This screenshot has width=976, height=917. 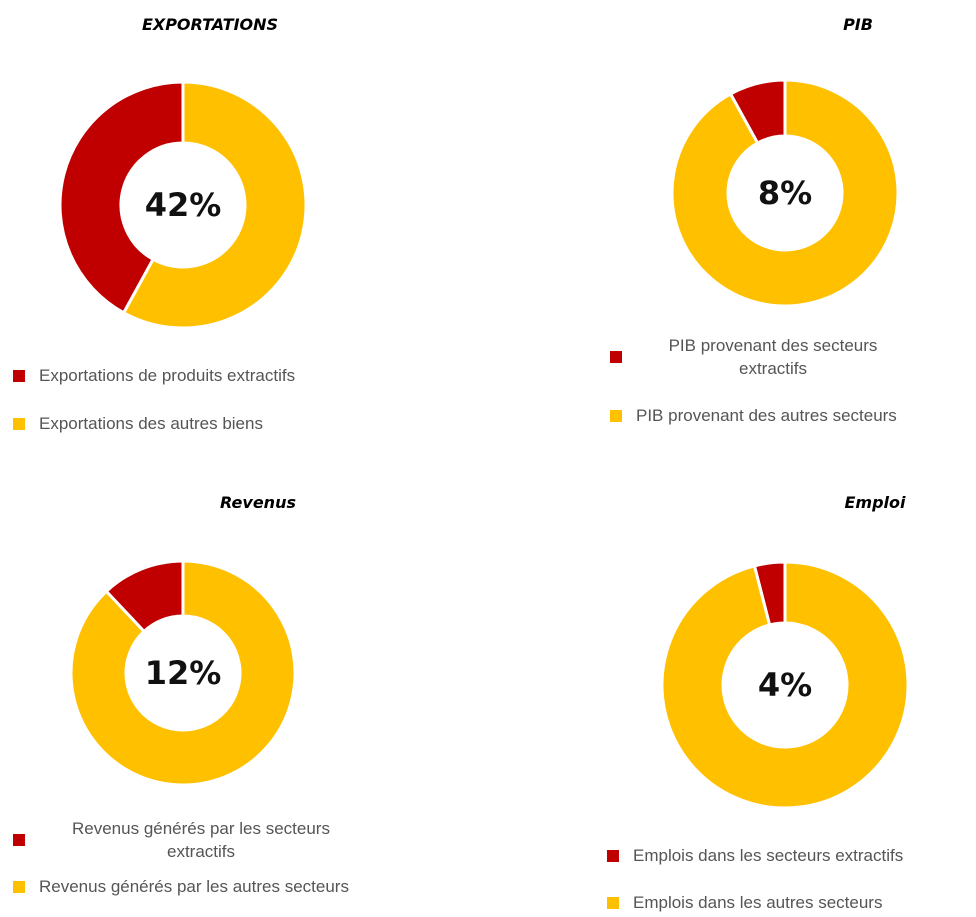 I want to click on legend-item: Exportations de produits extractifs, so click(x=213, y=375).